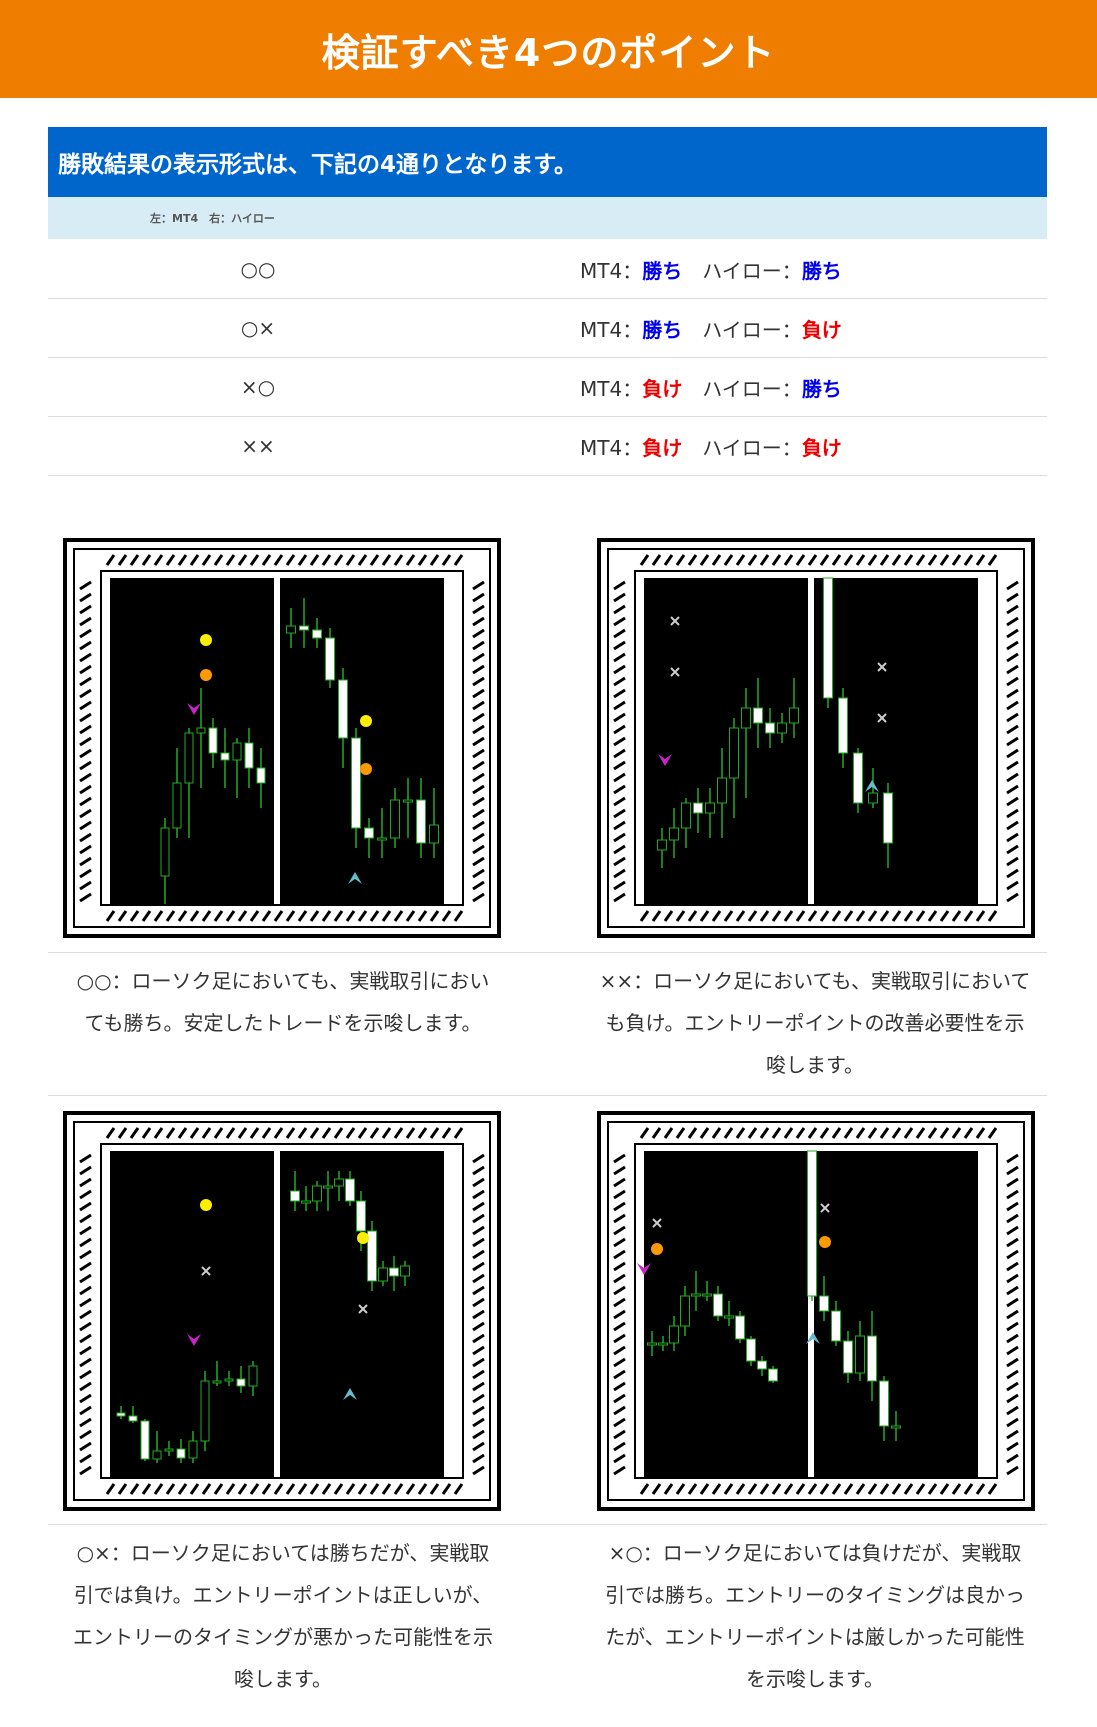  I want to click on caption-line: 引では負け。エントリーポイントは正しいが、, so click(283, 1595).